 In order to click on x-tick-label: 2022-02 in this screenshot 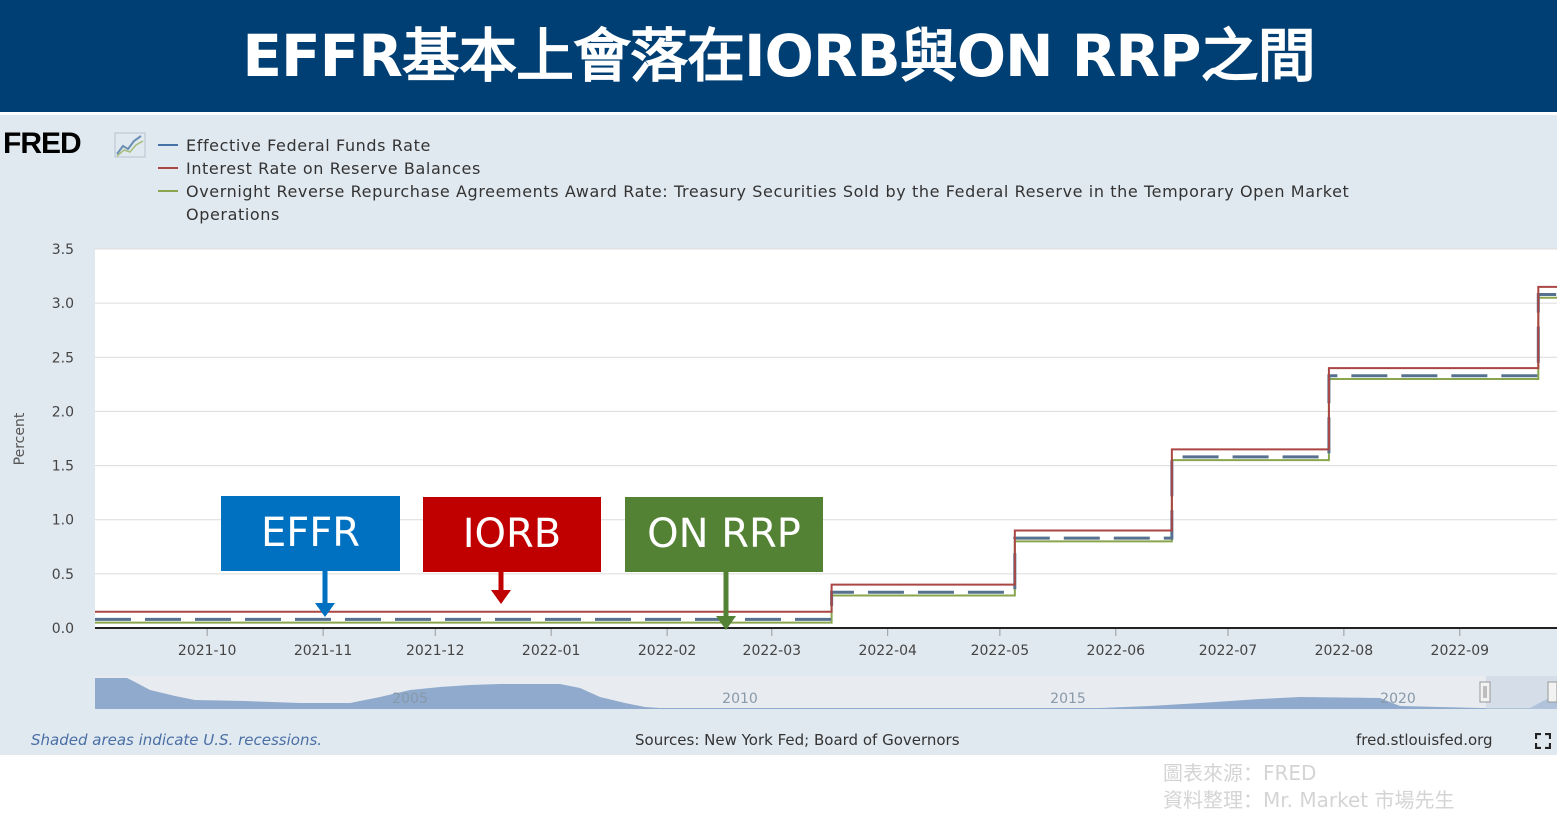, I will do `click(667, 651)`.